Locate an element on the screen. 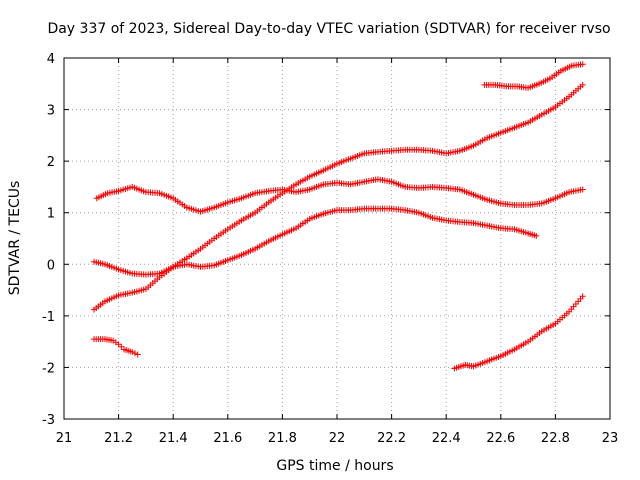 The image size is (640, 480). x-tick-label: 22.2 is located at coordinates (391, 438).